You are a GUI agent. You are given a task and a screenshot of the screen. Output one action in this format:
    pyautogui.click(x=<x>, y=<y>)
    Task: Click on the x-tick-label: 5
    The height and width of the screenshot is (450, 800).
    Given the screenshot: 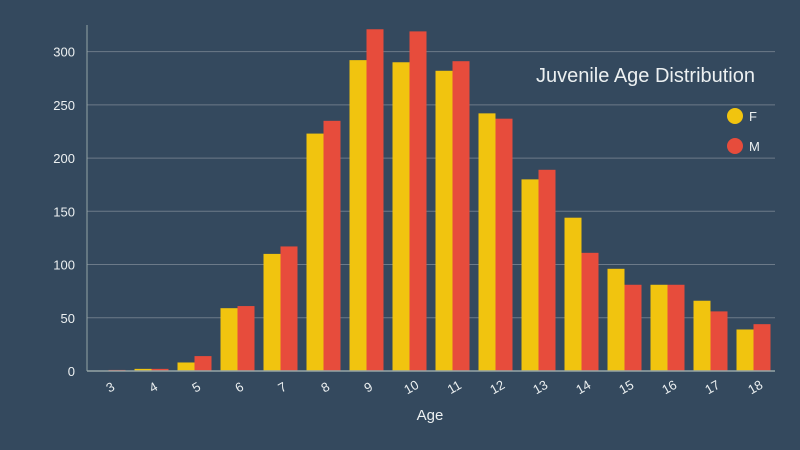 What is the action you would take?
    pyautogui.click(x=196, y=387)
    